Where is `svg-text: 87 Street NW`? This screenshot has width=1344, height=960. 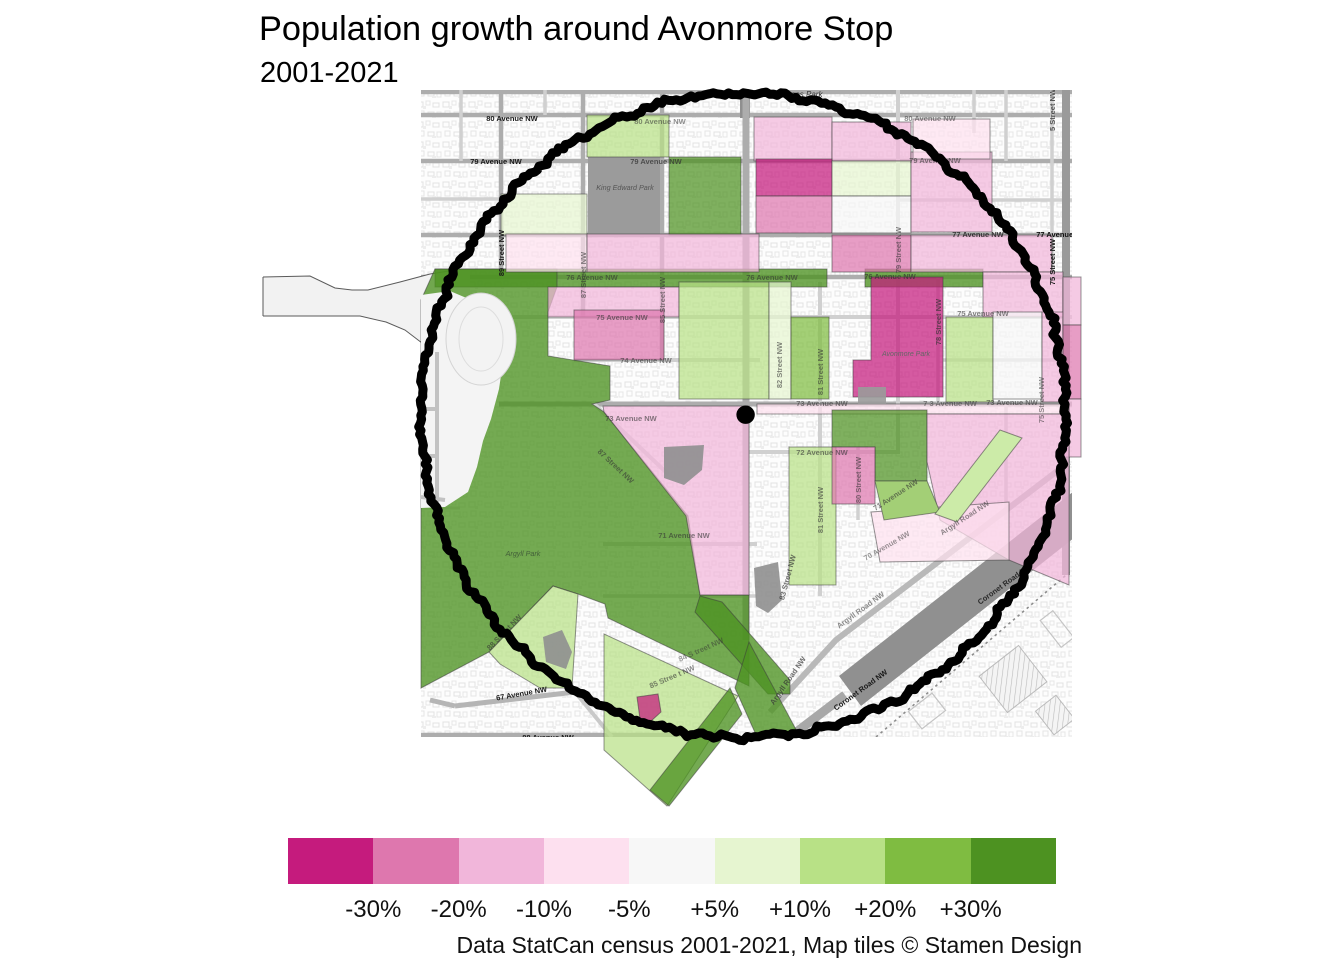
svg-text: 87 Street NW is located at coordinates (583, 274).